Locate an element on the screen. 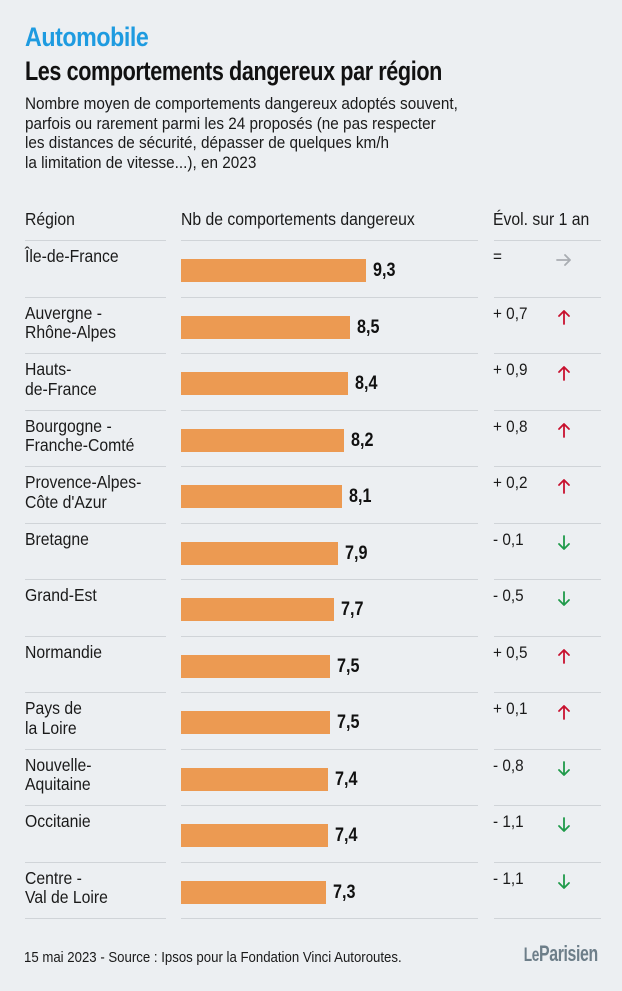 Image resolution: width=622 pixels, height=991 pixels. region-label-line: Normandie is located at coordinates (64, 651).